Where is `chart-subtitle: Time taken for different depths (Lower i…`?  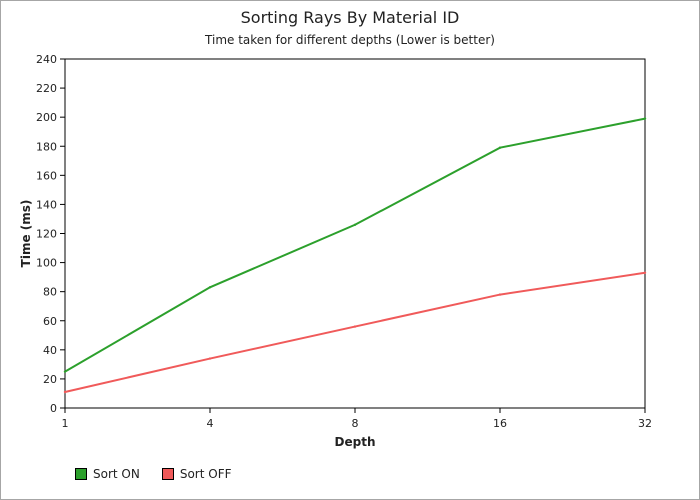 chart-subtitle: Time taken for different depths (Lower i… is located at coordinates (350, 40).